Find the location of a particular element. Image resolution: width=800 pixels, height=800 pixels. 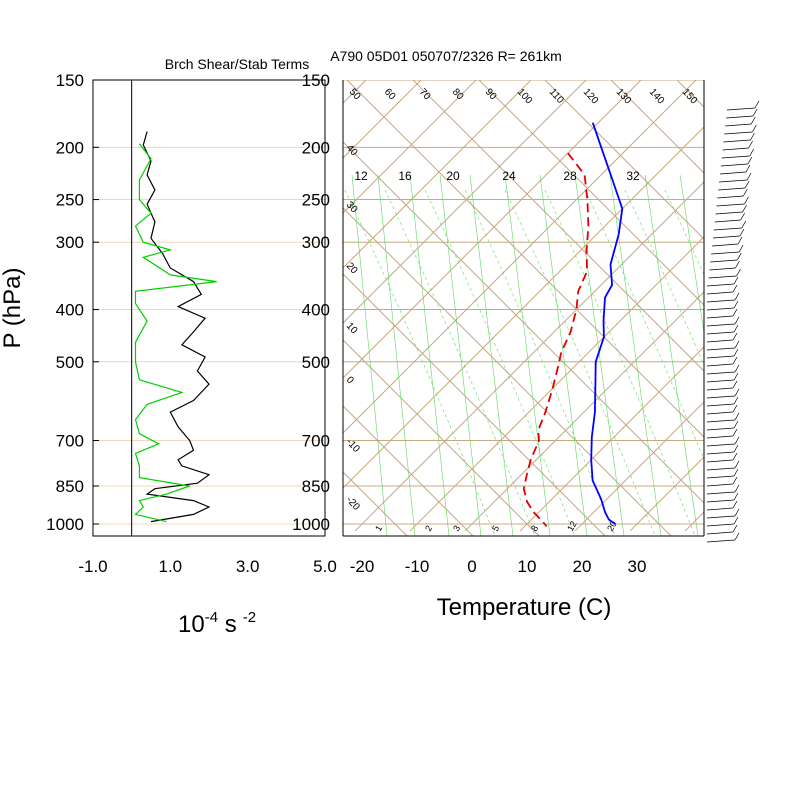

left-y-tick-labels: 150 200 250 300 400 500 700 850 1000 is located at coordinates (72, 302).